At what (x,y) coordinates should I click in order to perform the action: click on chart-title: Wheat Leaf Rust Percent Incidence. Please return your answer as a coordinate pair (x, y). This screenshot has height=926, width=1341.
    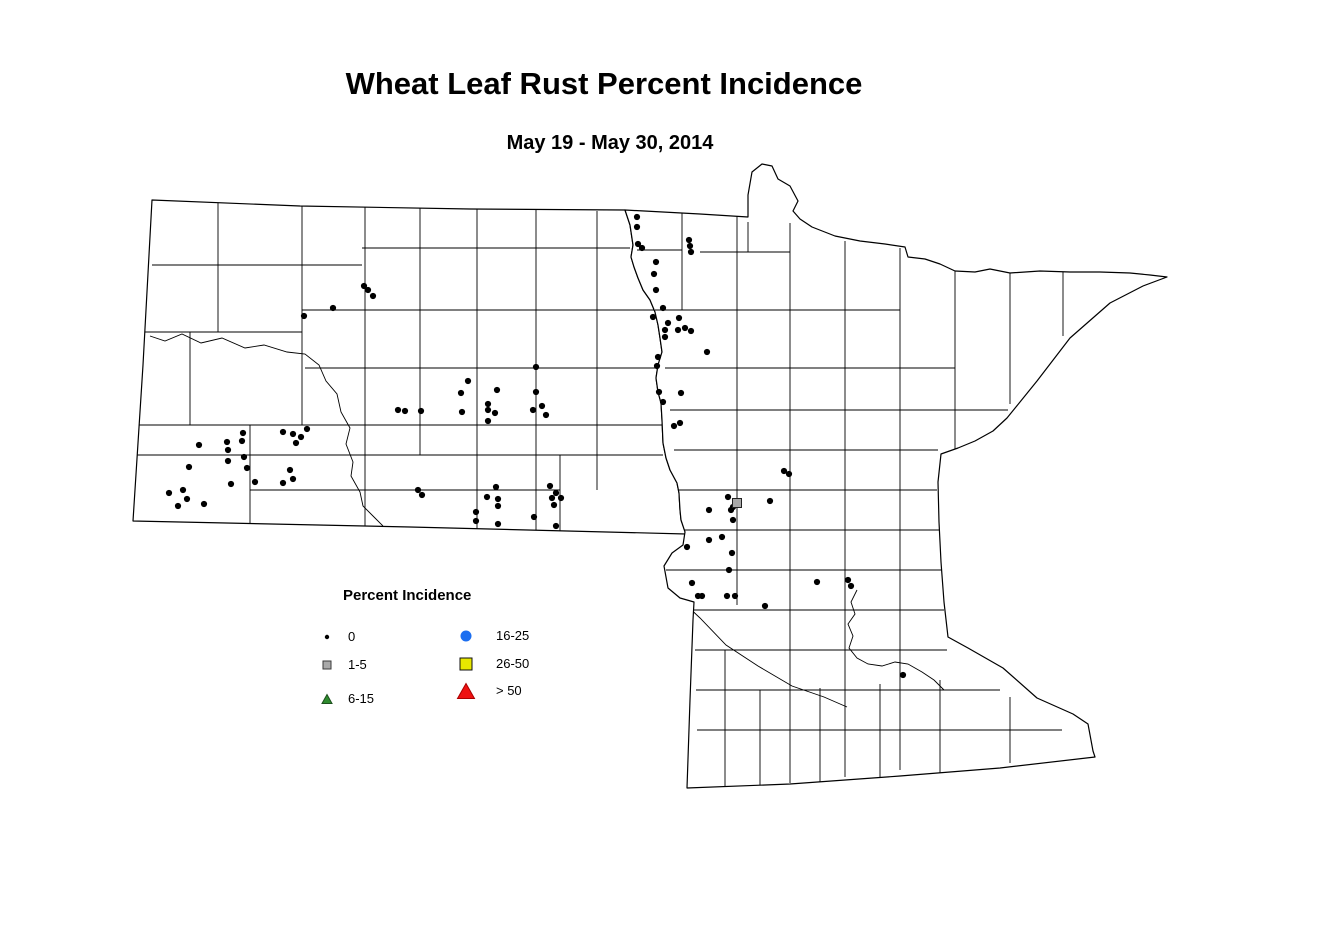
    Looking at the image, I should click on (604, 83).